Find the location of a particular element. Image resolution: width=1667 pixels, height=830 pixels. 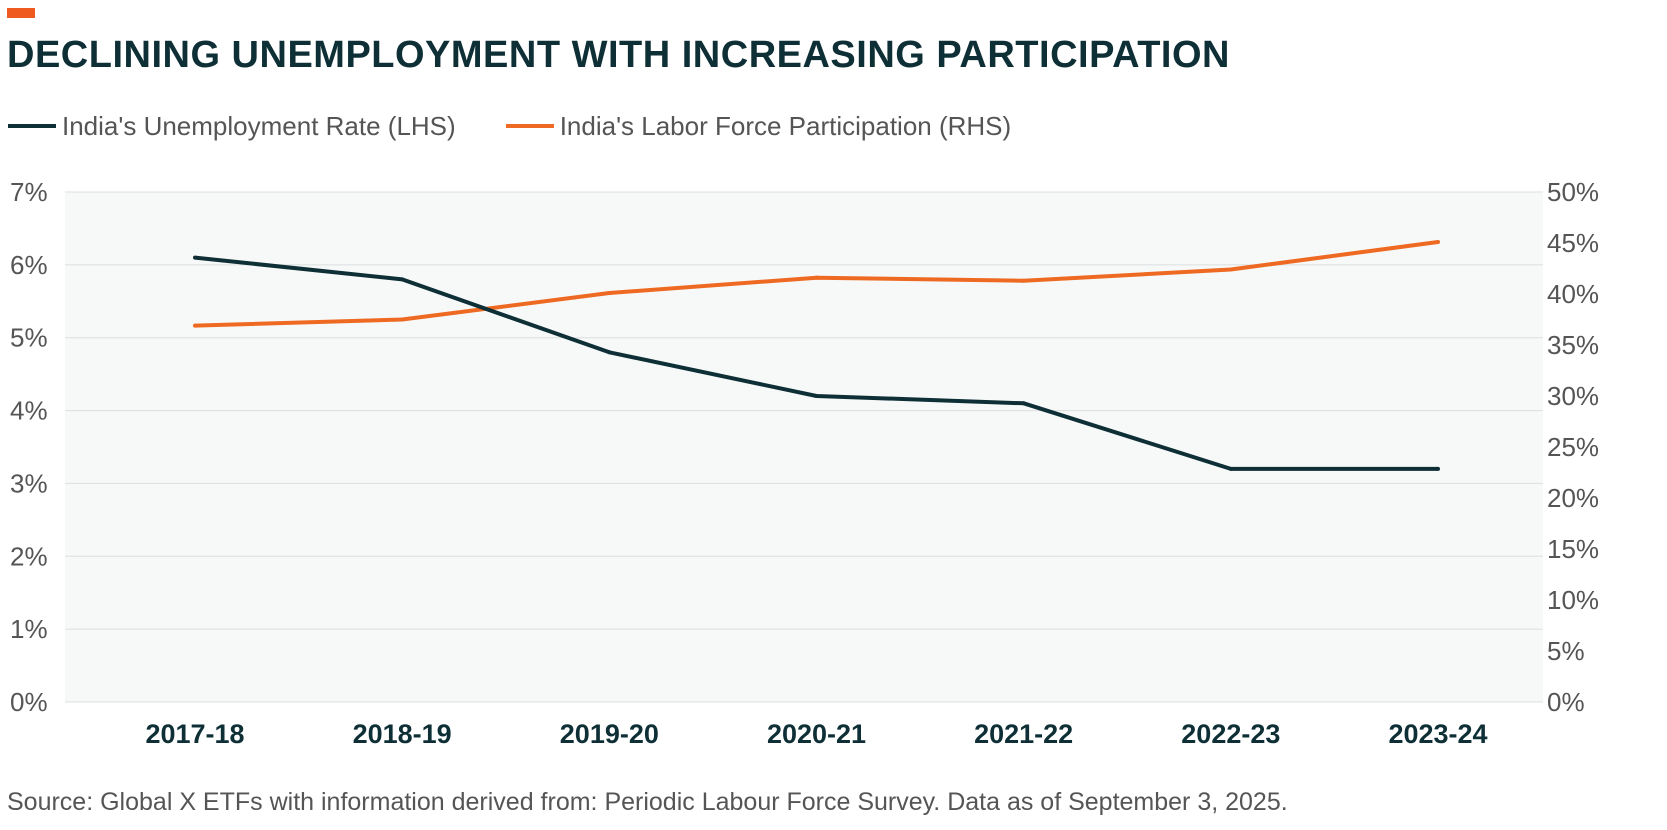

y-right-tick-label: 0% is located at coordinates (1566, 702).